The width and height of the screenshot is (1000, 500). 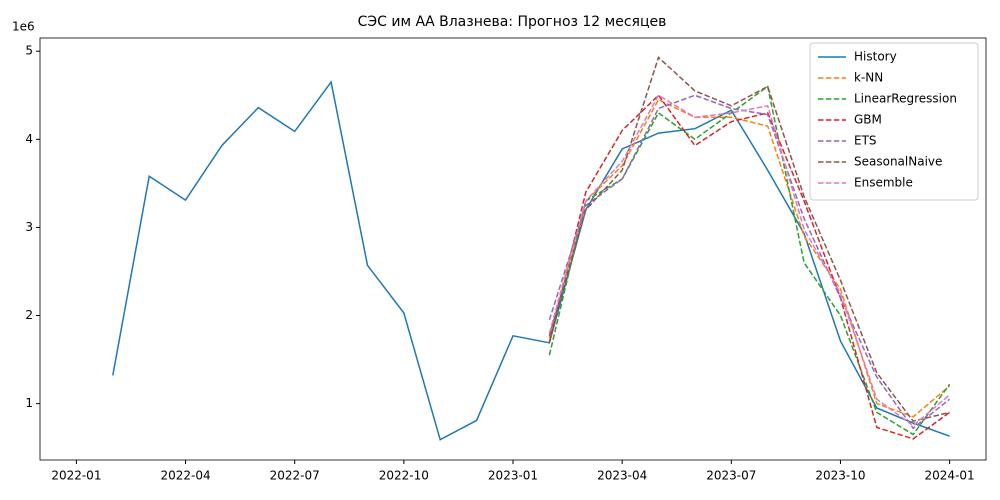 I want to click on y-tick-label: 3, so click(x=29, y=227).